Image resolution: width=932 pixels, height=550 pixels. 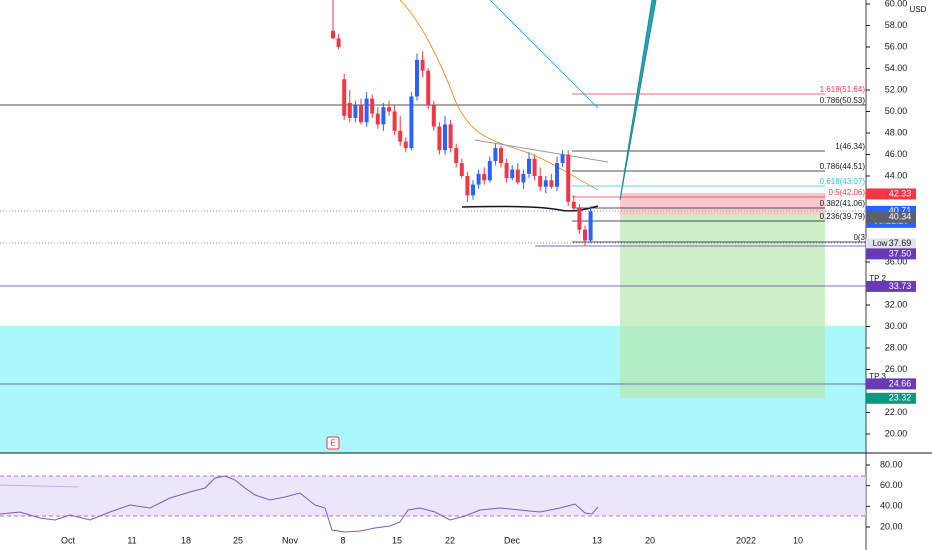 I want to click on date-label: 11, so click(x=131, y=540).